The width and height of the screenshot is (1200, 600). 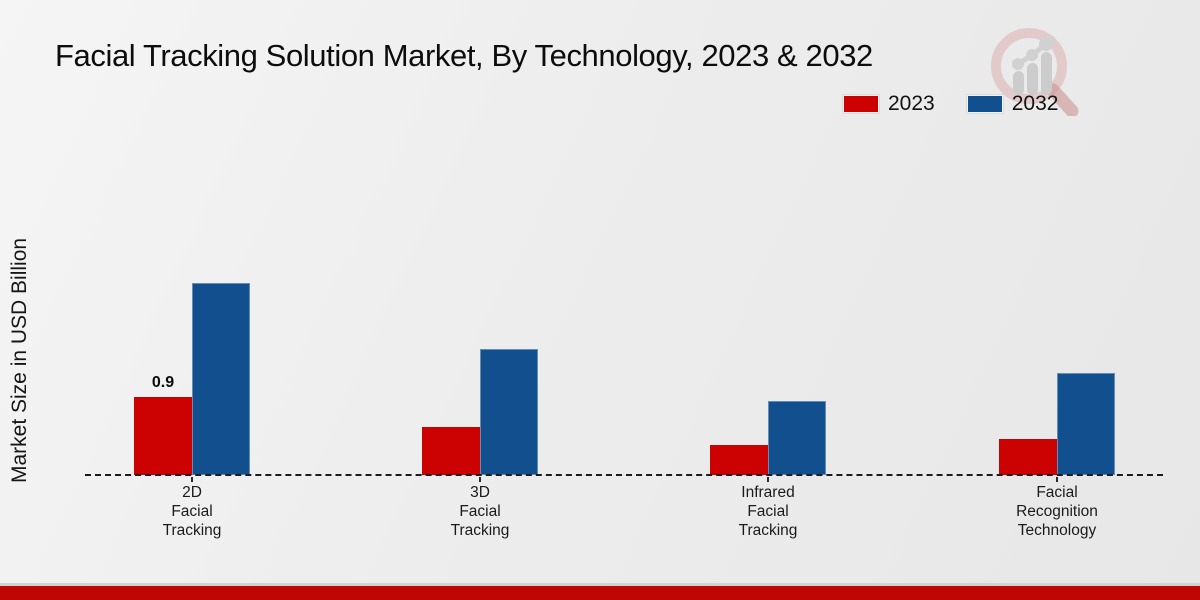 I want to click on bar-2023-cat0, so click(x=163, y=436).